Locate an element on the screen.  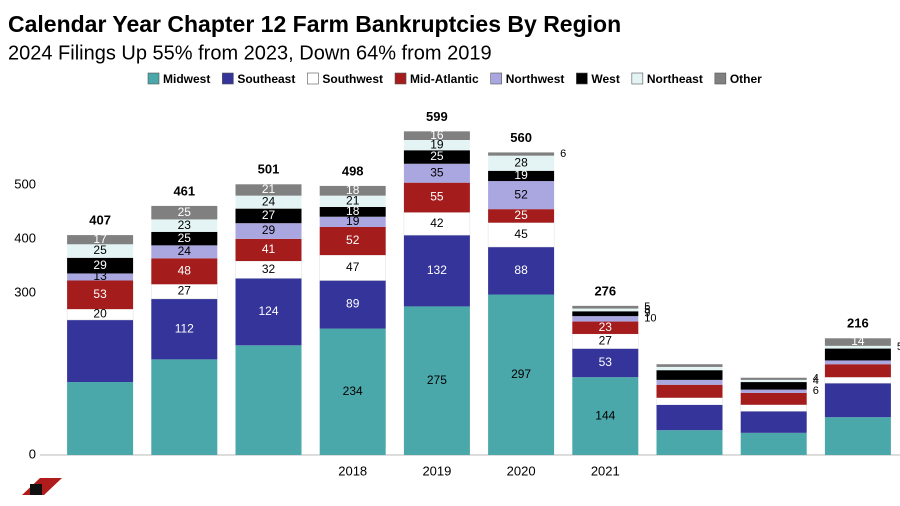
data-label: 47 is located at coordinates (353, 267).